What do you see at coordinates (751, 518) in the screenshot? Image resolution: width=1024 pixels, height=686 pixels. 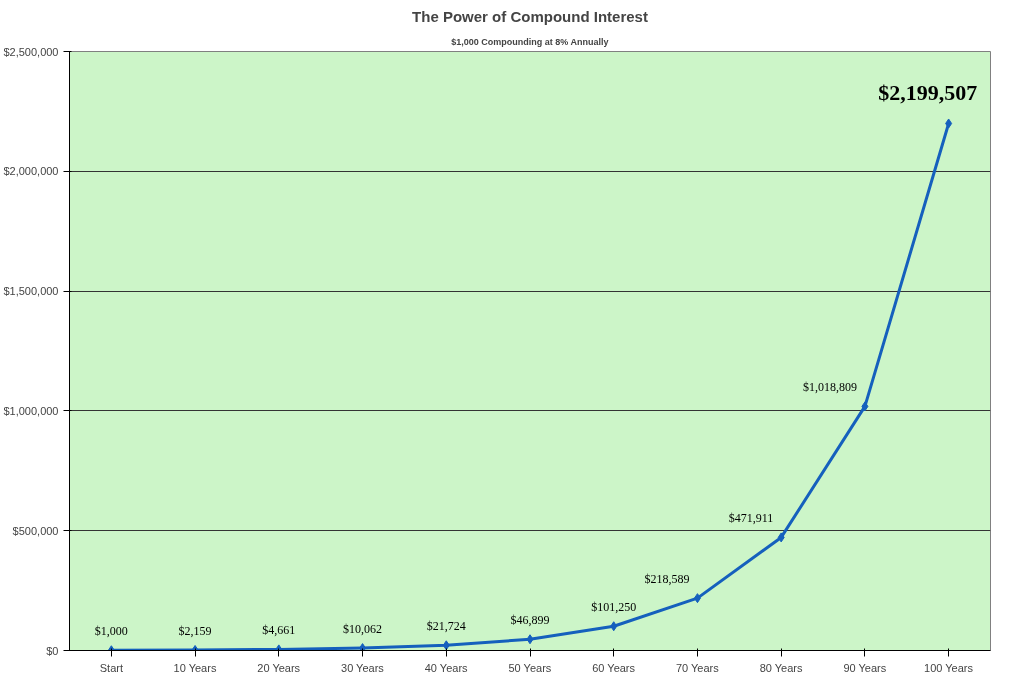 I see `data-label: $471,911` at bounding box center [751, 518].